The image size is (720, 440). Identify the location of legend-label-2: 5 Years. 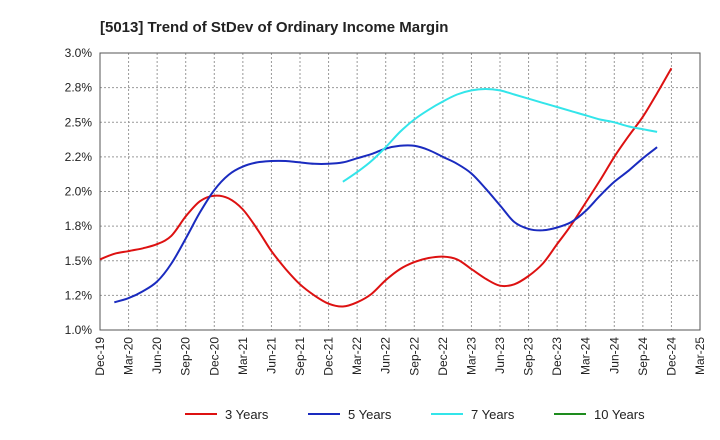
(370, 414).